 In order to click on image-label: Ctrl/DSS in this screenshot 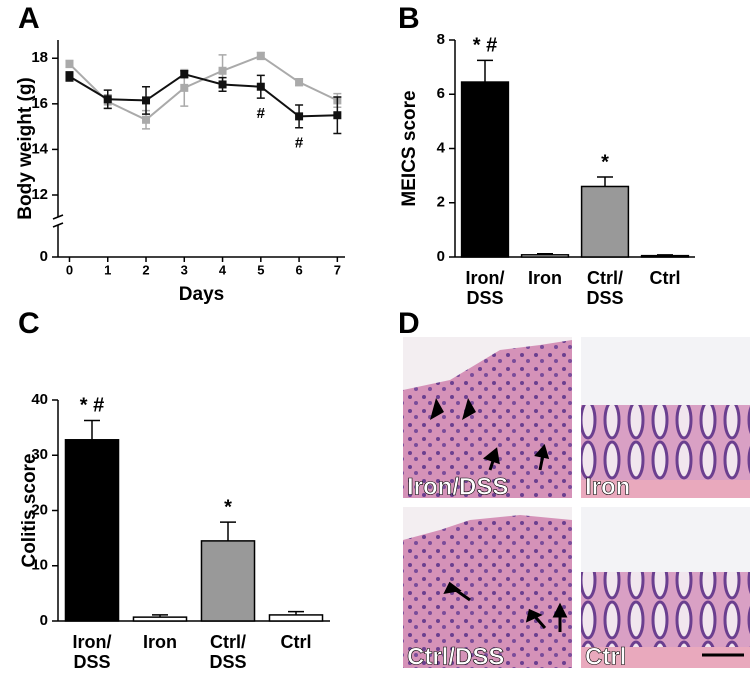, I will do `click(455, 656)`.